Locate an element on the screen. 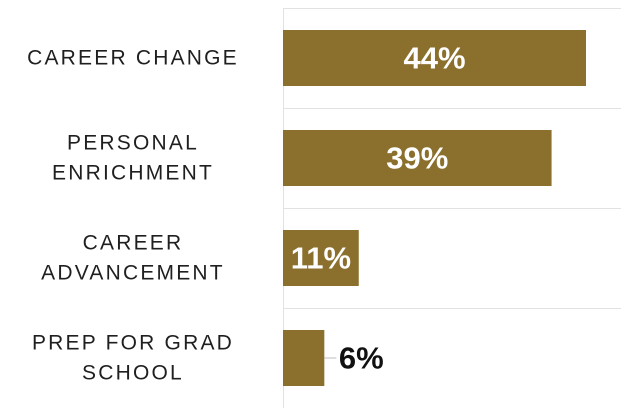  bar-personal-enrichment is located at coordinates (417, 158).